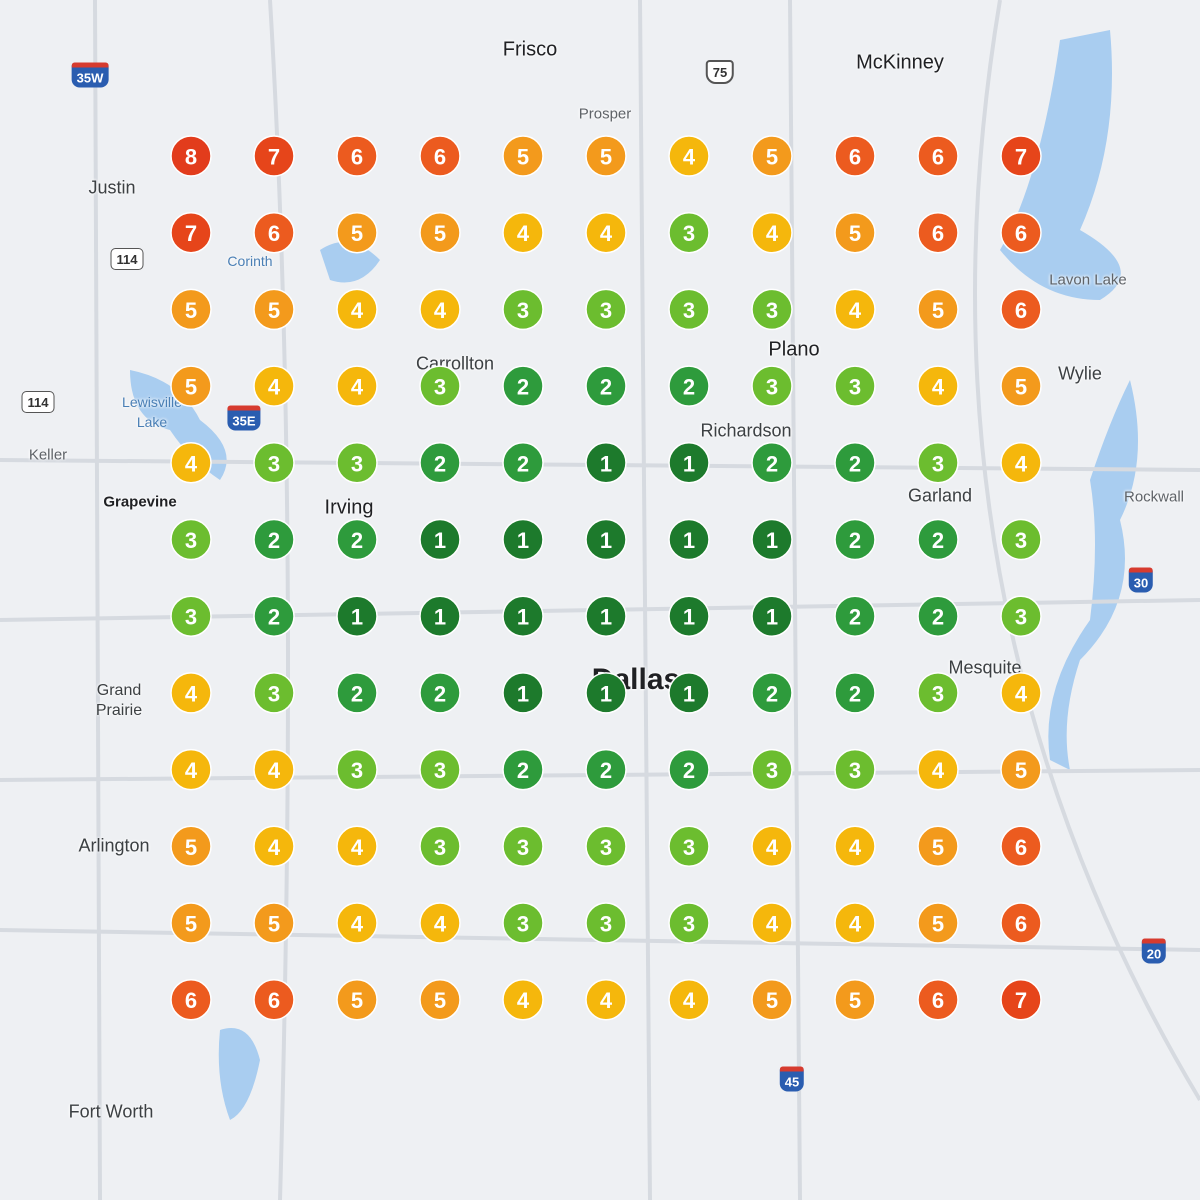  What do you see at coordinates (119, 700) in the screenshot?
I see `place-label: Grand Prairie` at bounding box center [119, 700].